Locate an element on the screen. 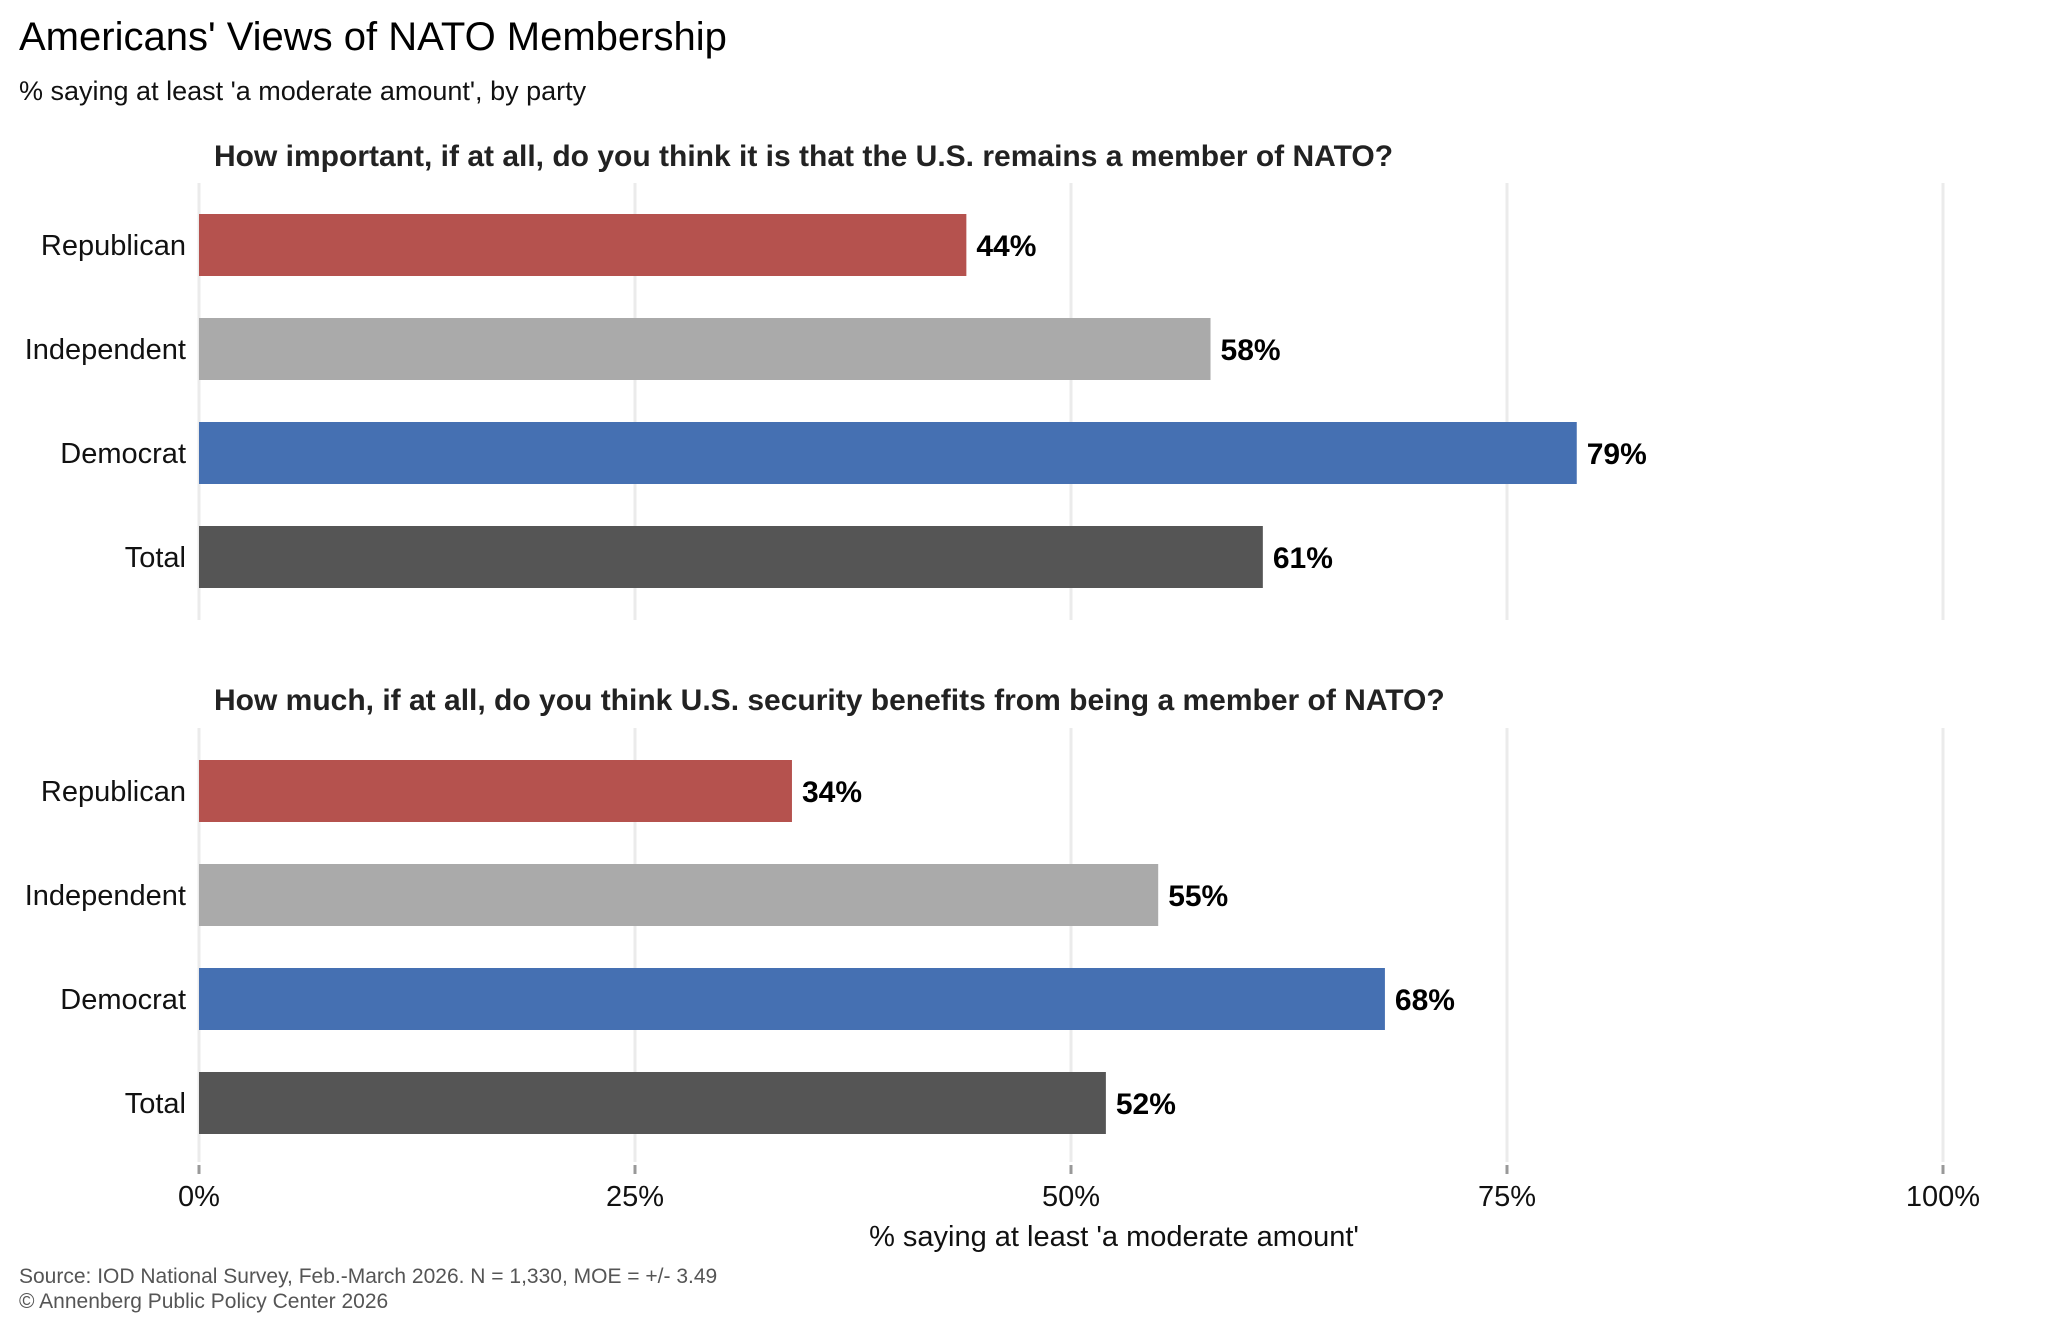  value-label-total: 52% is located at coordinates (1146, 1104).